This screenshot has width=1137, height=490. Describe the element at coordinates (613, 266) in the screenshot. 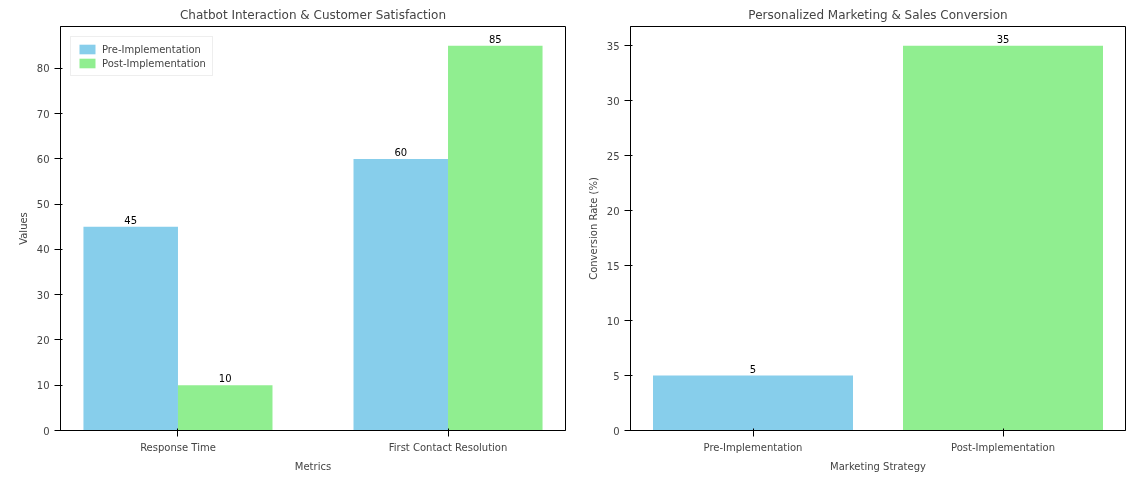

I see `y-tick-label: 15` at that location.